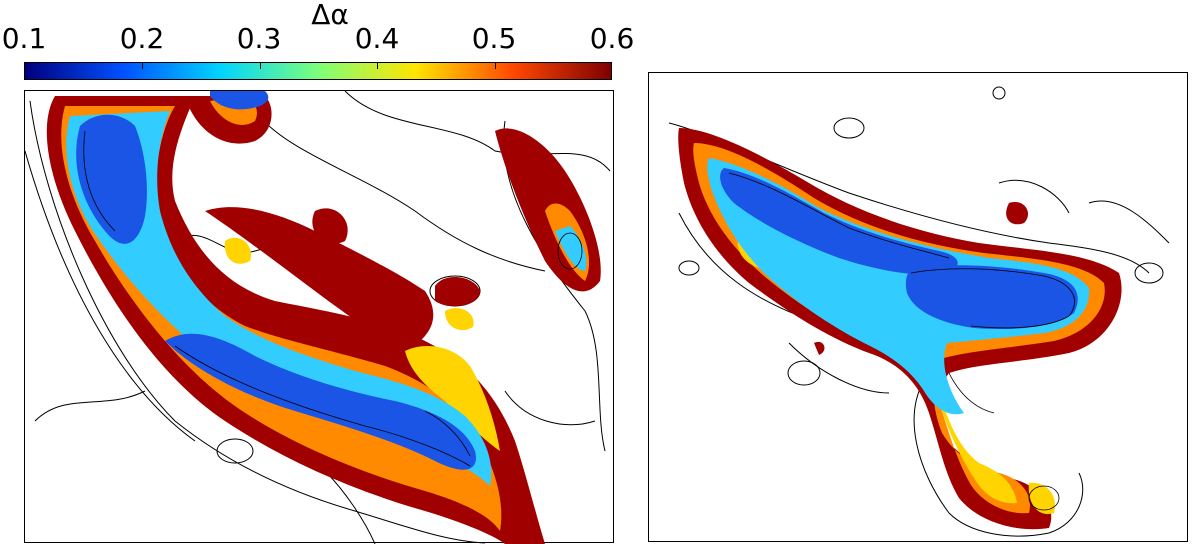  What do you see at coordinates (259, 38) in the screenshot?
I see `colorbar-tick-label: 0.3` at bounding box center [259, 38].